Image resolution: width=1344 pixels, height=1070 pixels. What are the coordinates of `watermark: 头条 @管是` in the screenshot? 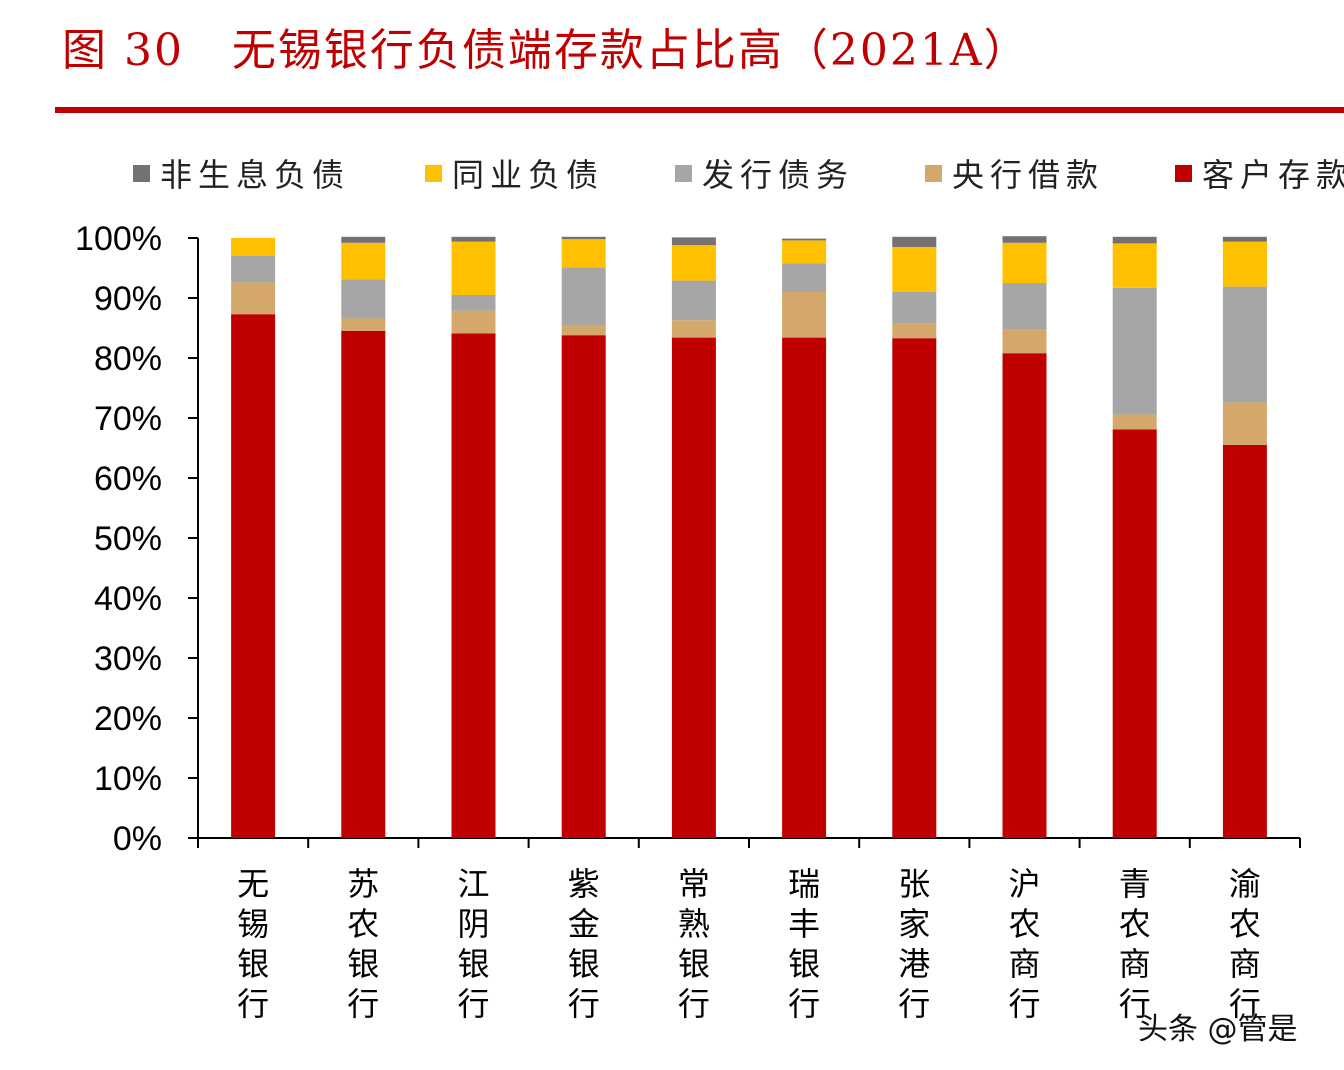 It's located at (1218, 1029).